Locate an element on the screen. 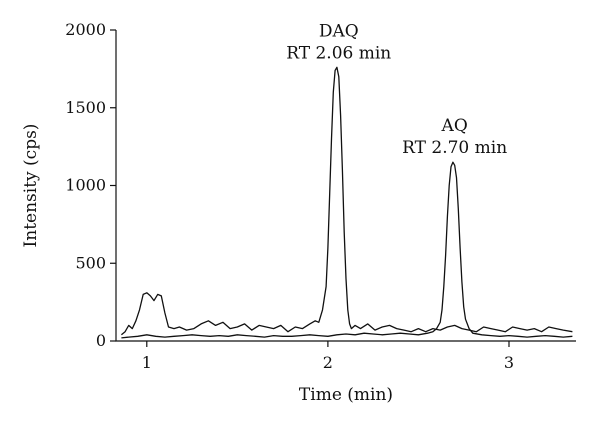 This screenshot has width=600, height=426. y-ticks-group: 0 500 1000 1500 2000 is located at coordinates (90, 185).